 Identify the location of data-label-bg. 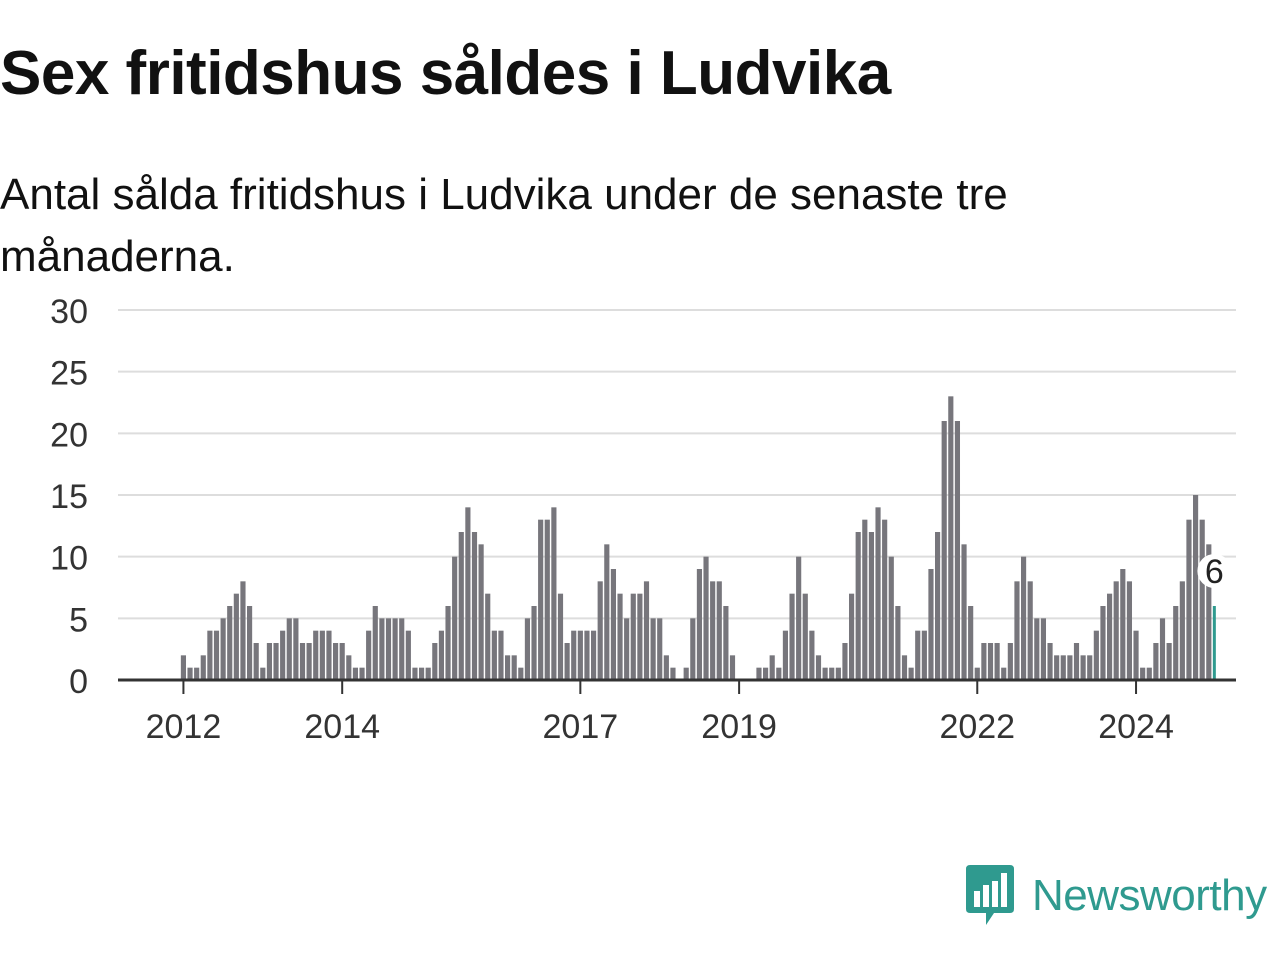
(1214, 571).